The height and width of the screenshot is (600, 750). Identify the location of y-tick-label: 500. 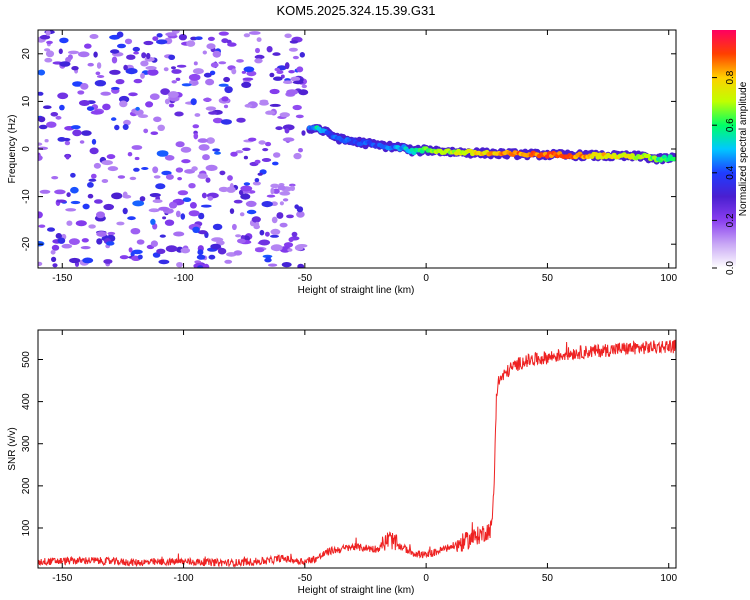
(26, 359).